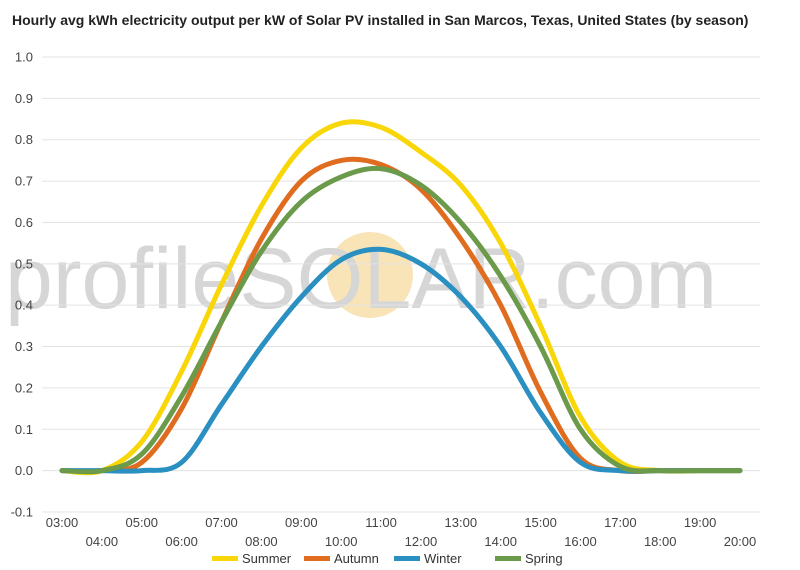  Describe the element at coordinates (24, 263) in the screenshot. I see `y-tick-label: 0.5` at that location.